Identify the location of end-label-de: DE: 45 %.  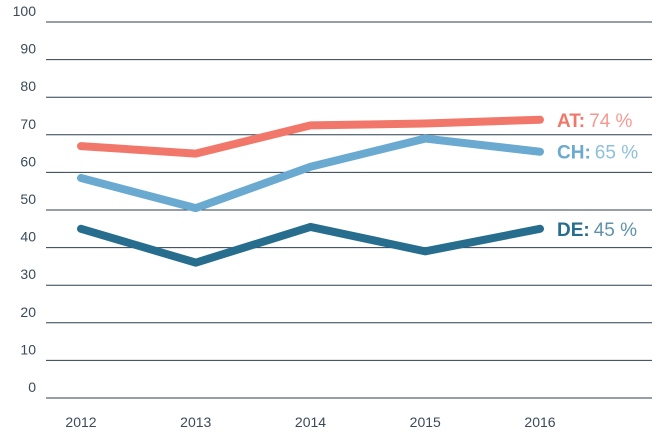
(597, 230).